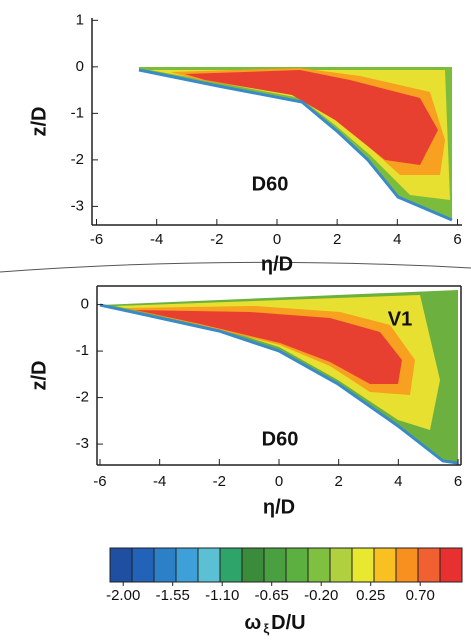 The width and height of the screenshot is (471, 641). Describe the element at coordinates (252, 623) in the screenshot. I see `colorbar-label-part: ω` at that location.